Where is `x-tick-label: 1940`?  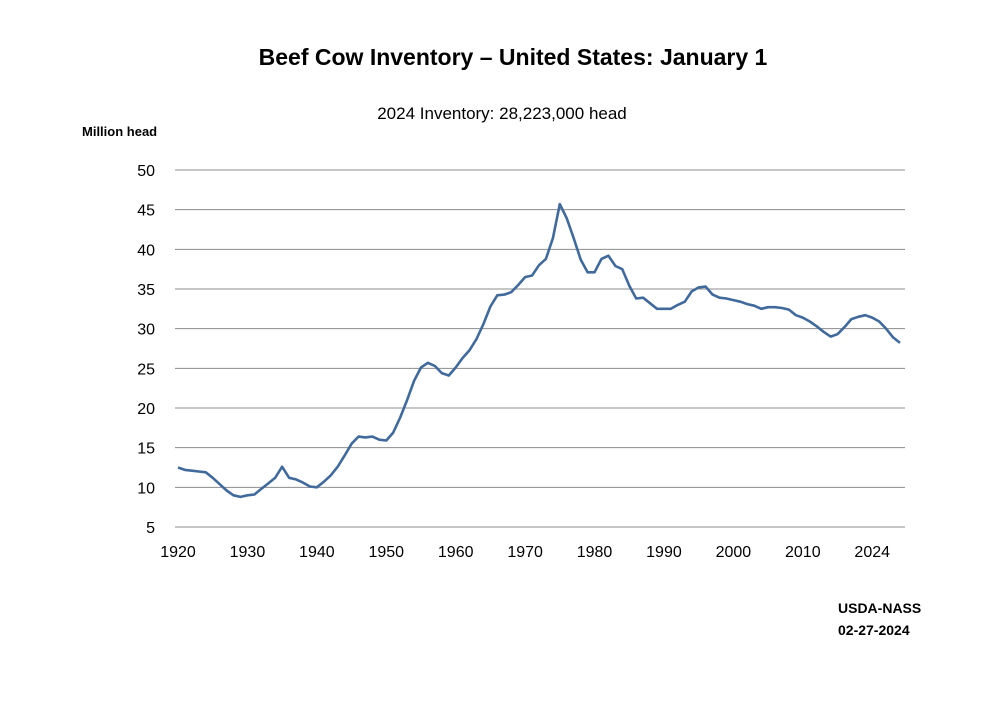
x-tick-label: 1940 is located at coordinates (317, 552).